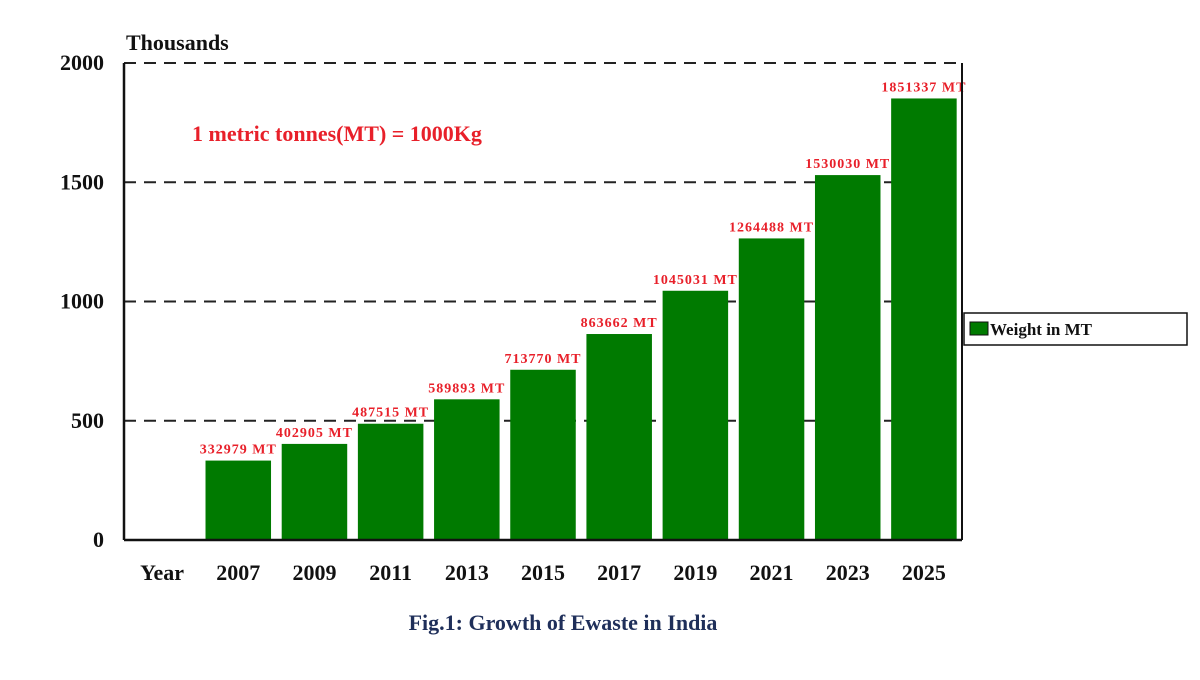 The image size is (1200, 680). Describe the element at coordinates (238, 572) in the screenshot. I see `x-tick-label: 2007` at that location.